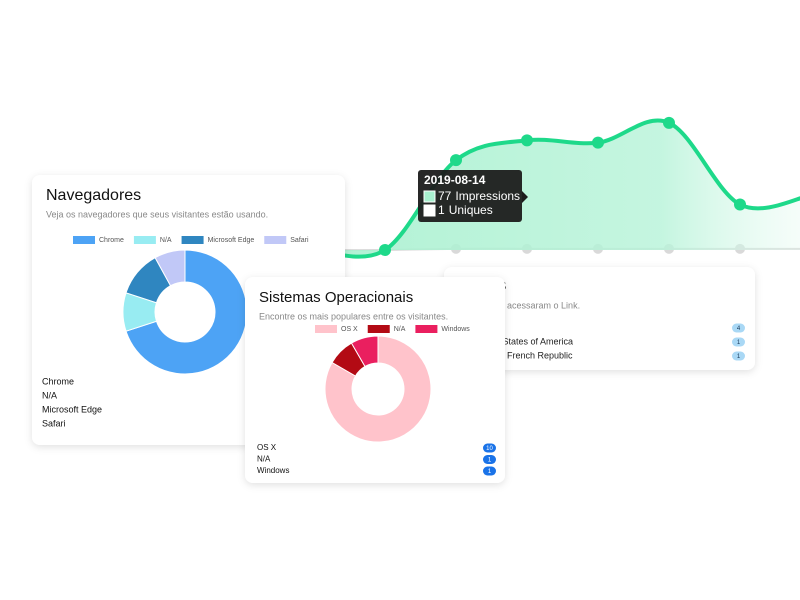  Describe the element at coordinates (58, 381) in the screenshot. I see `list-label: Chrome` at that location.